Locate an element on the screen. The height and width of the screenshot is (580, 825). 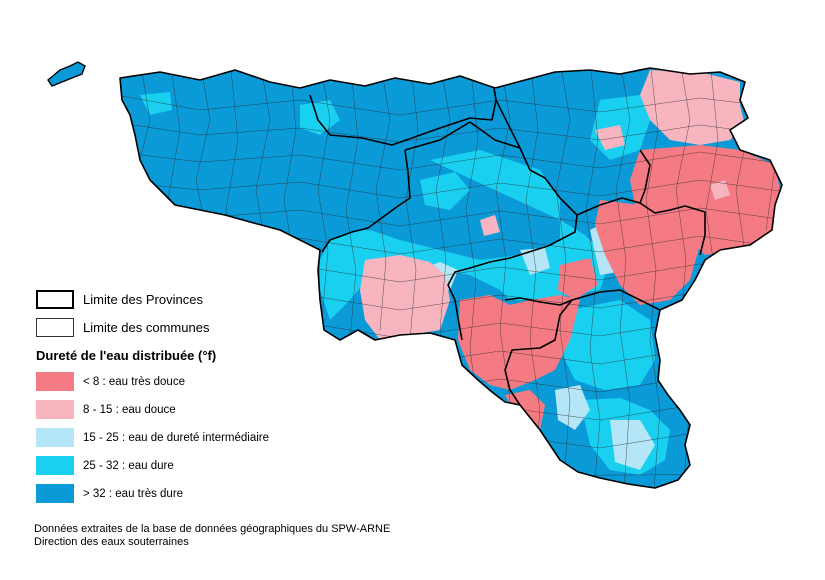
legend-label-provinces: Limite des Provinces is located at coordinates (143, 299).